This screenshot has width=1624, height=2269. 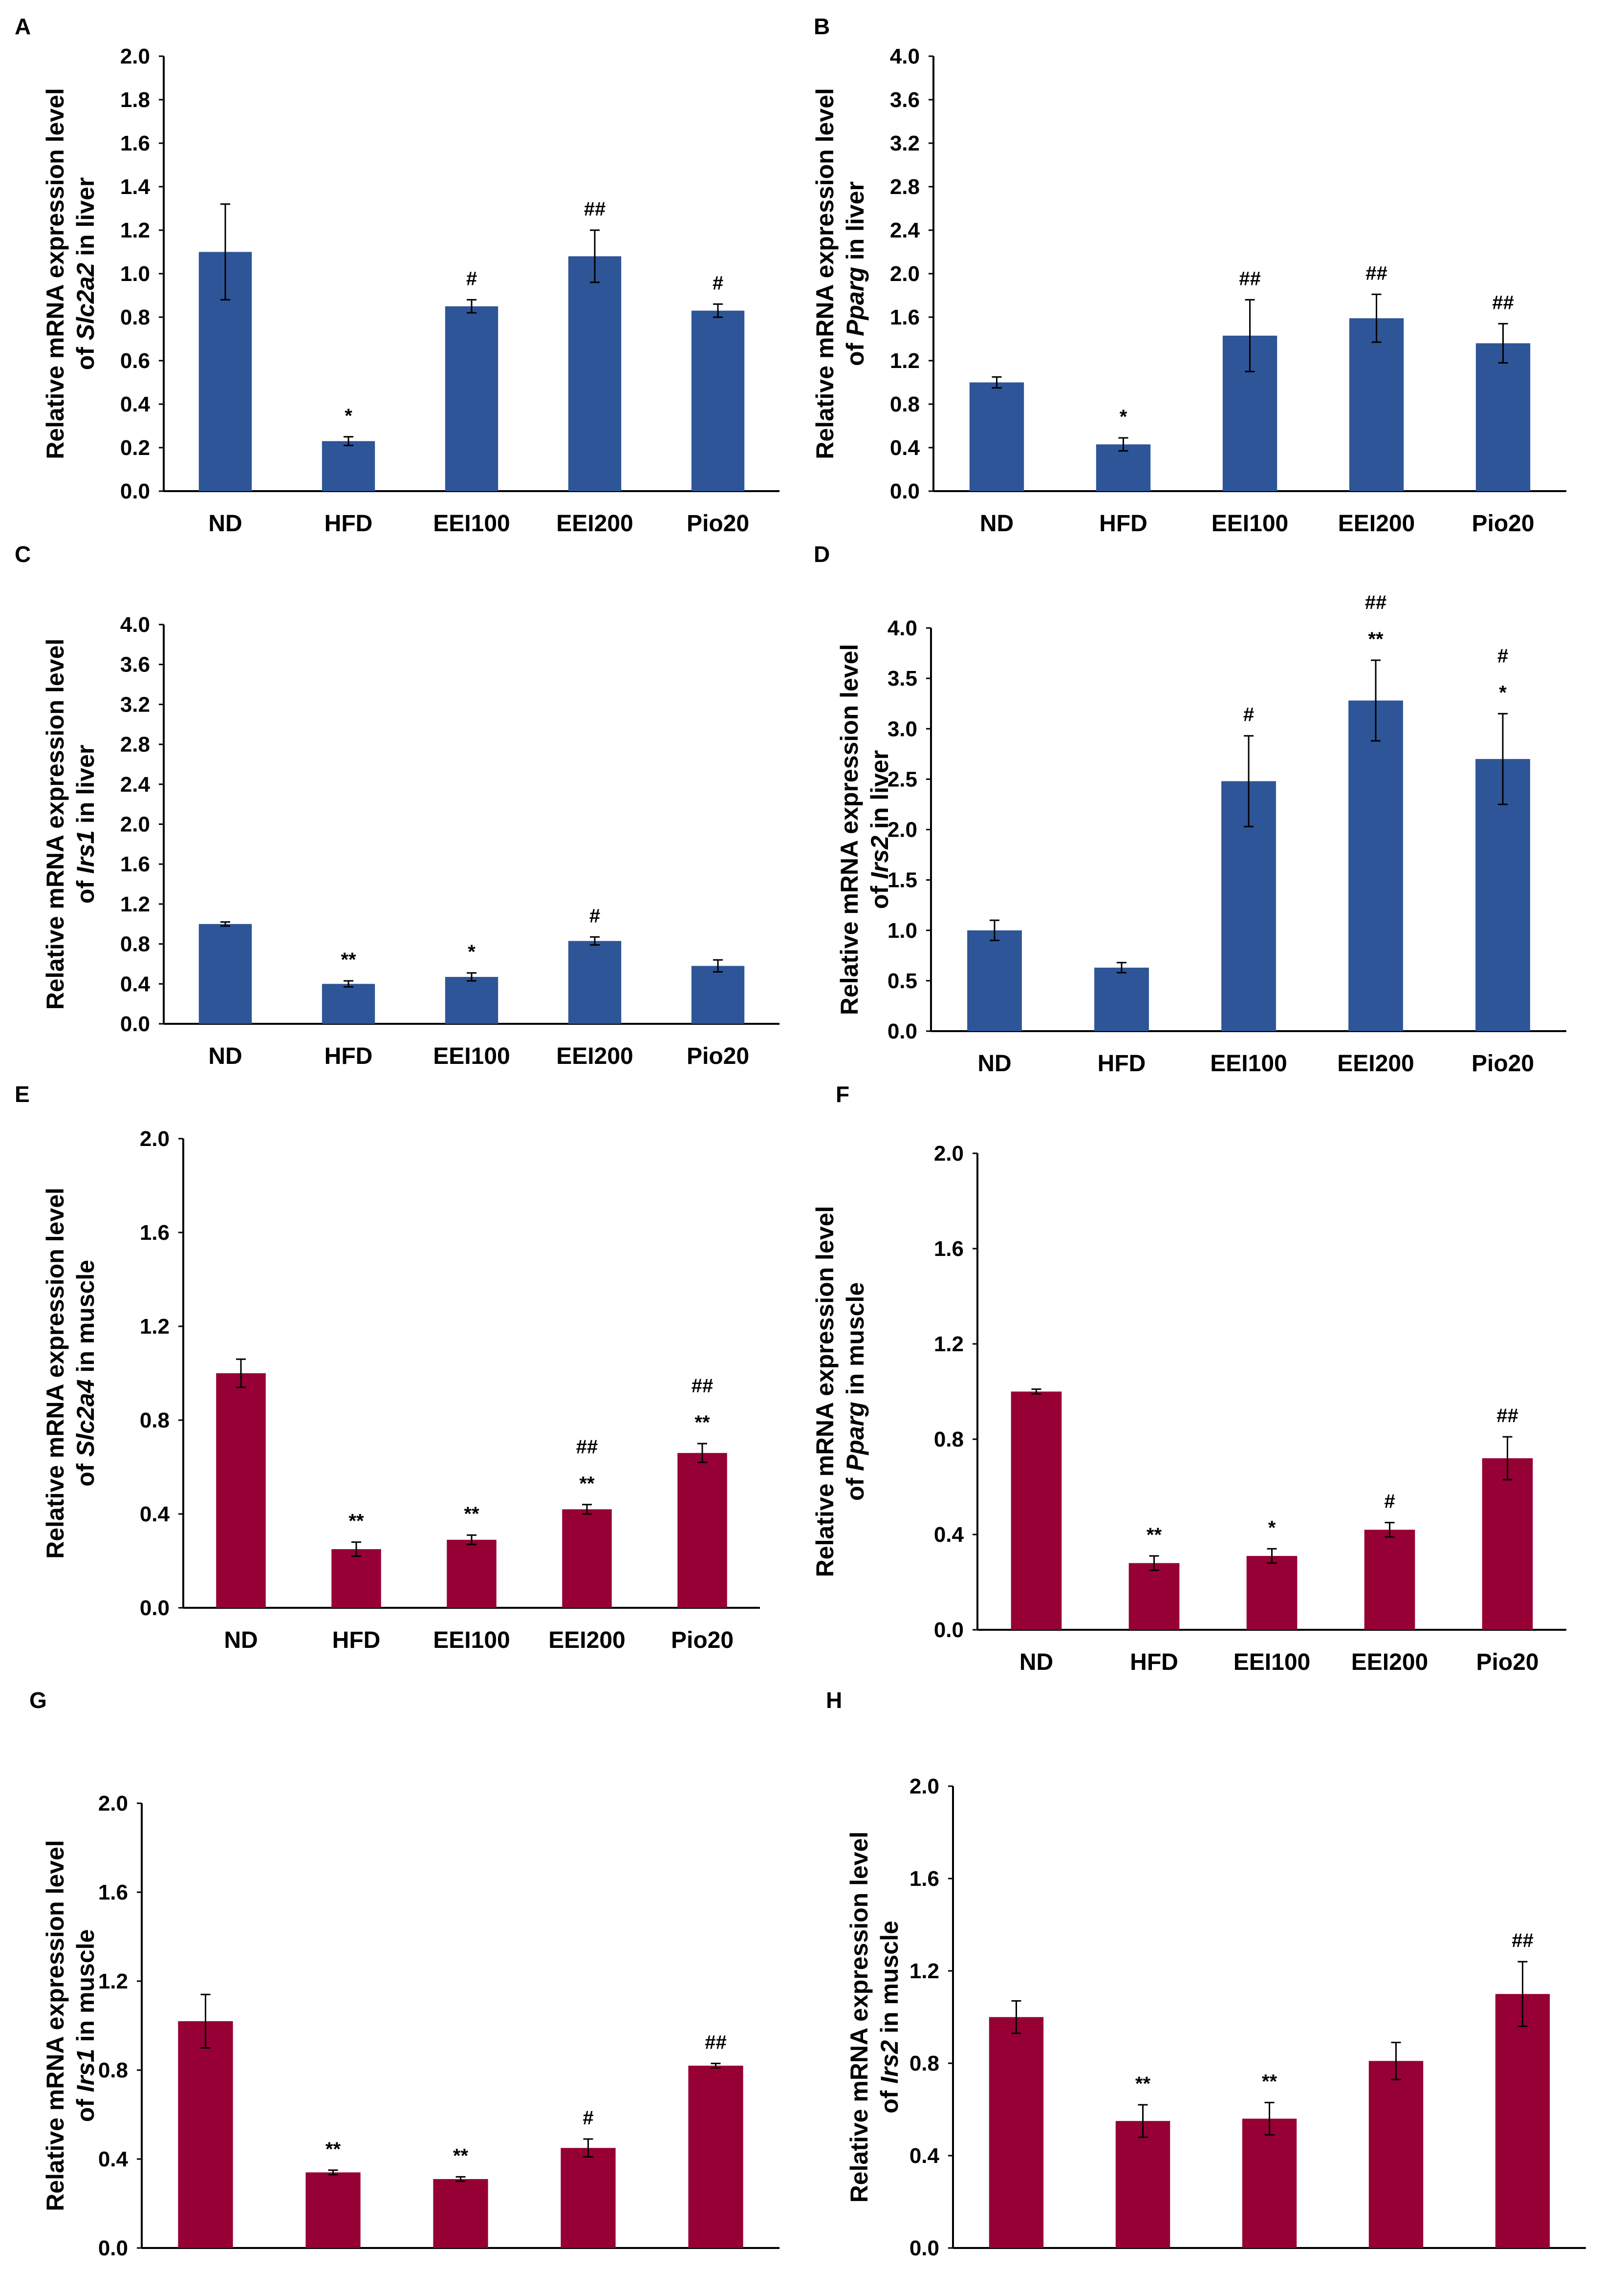 What do you see at coordinates (903, 628) in the screenshot?
I see `y-tick-label: 4.0` at bounding box center [903, 628].